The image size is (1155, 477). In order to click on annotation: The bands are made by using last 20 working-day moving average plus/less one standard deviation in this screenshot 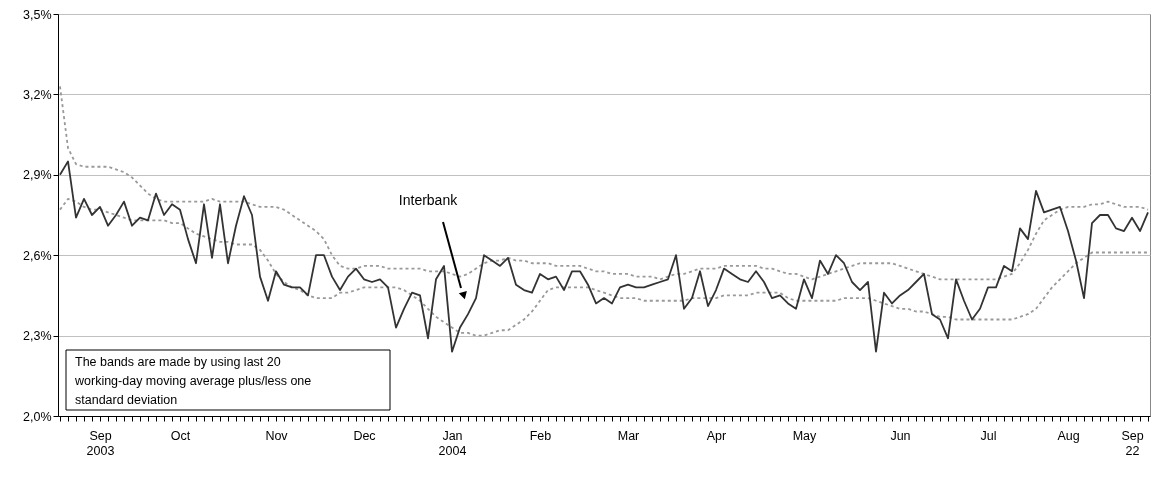, I will do `click(193, 381)`.